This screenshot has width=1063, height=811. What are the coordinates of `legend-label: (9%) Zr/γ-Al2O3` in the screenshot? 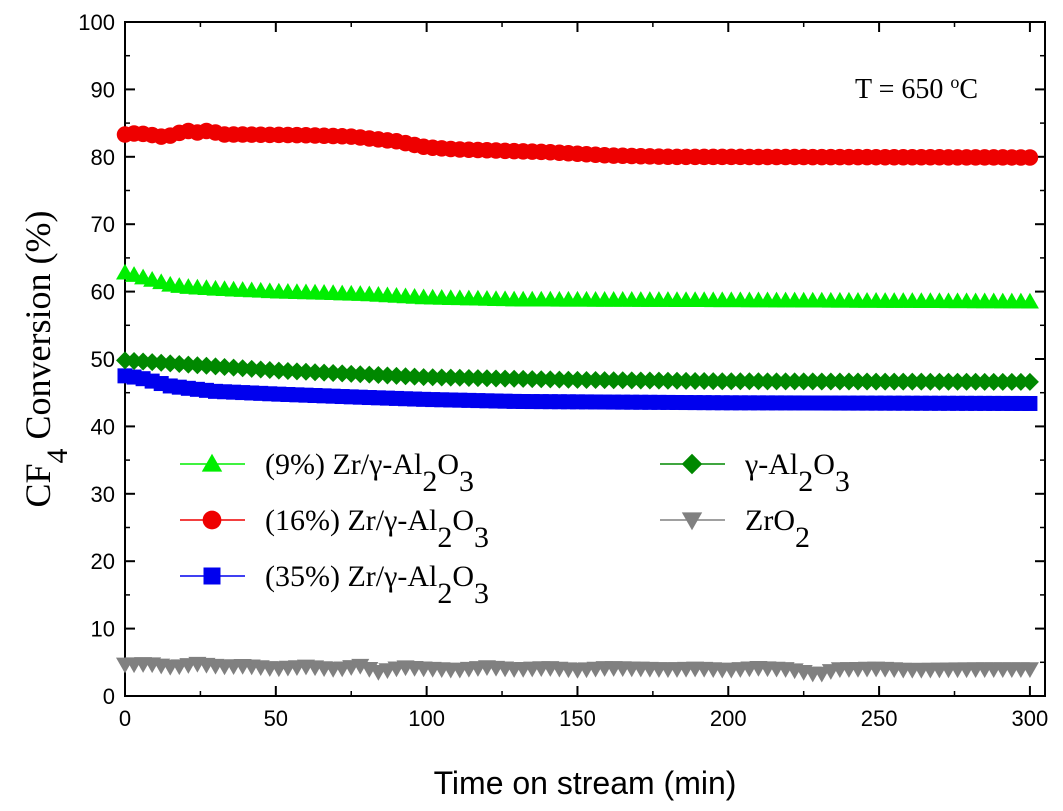 It's located at (369, 473).